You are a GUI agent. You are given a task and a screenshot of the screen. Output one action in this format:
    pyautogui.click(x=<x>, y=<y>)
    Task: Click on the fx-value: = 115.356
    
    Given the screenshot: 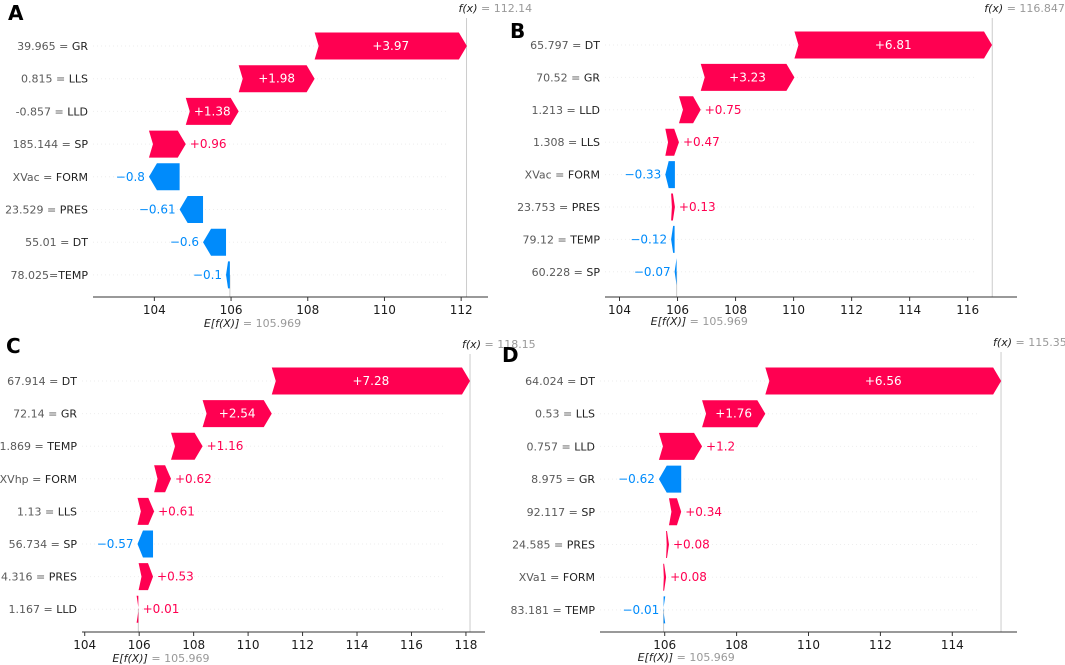 What is the action you would take?
    pyautogui.click(x=1038, y=342)
    